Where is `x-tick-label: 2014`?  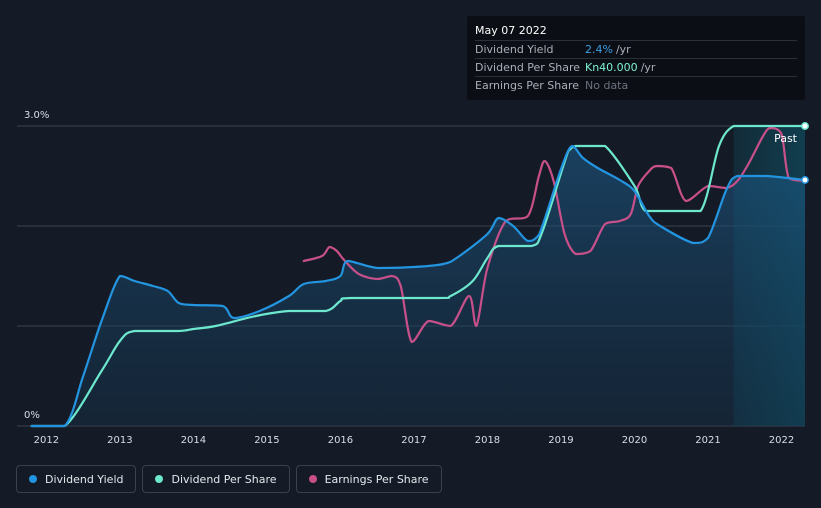
x-tick-label: 2014 is located at coordinates (193, 440).